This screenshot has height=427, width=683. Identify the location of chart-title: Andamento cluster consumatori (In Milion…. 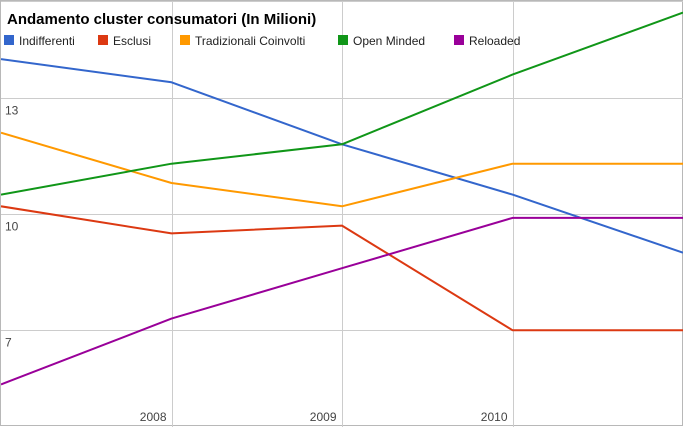
(161, 19).